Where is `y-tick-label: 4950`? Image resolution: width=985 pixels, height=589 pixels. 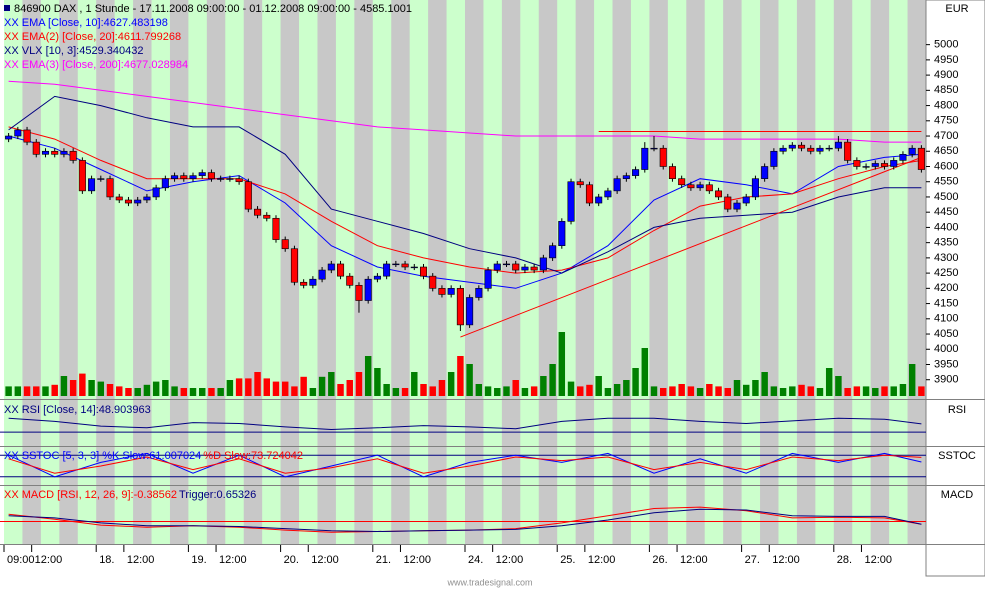 y-tick-label: 4950 is located at coordinates (946, 60).